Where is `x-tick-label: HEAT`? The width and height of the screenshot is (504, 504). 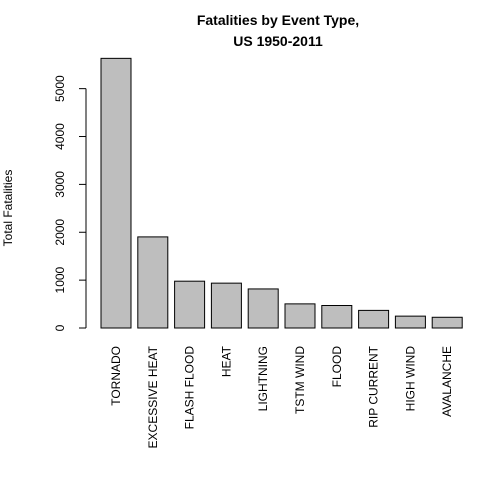 x-tick-label: HEAT is located at coordinates (226, 361).